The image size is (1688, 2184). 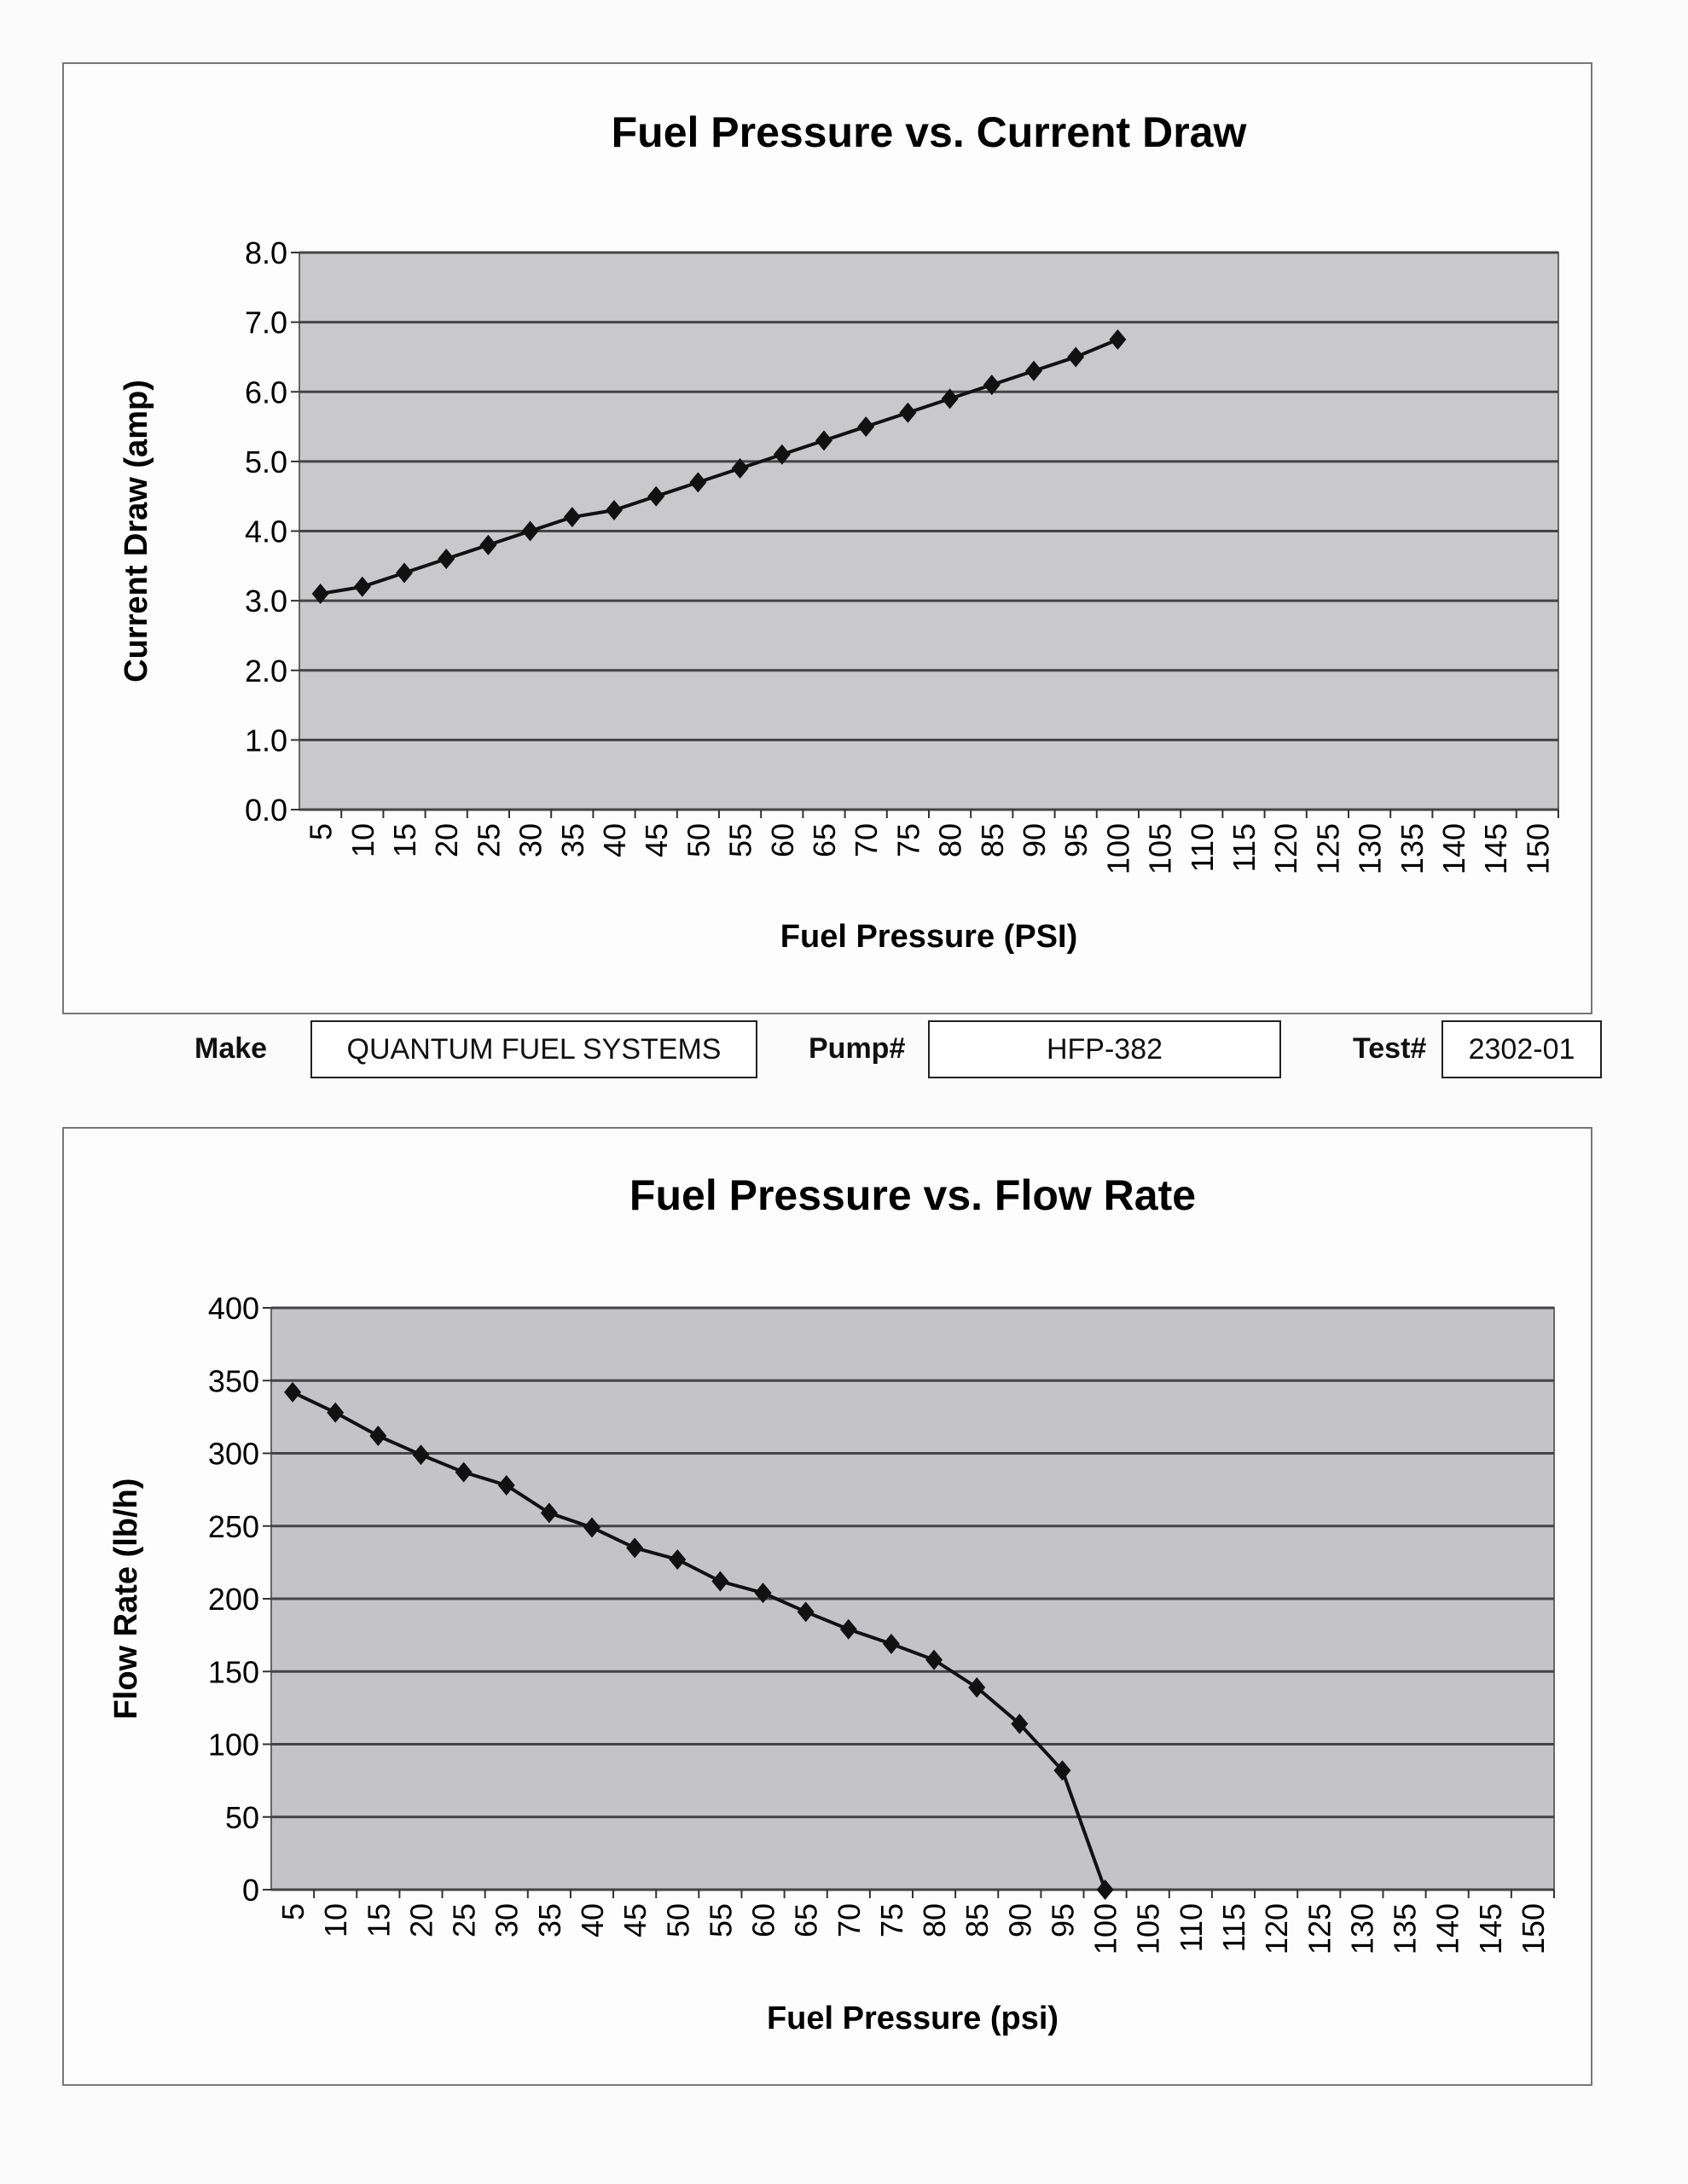 I want to click on x-tick-label: 125, so click(x=1320, y=1929).